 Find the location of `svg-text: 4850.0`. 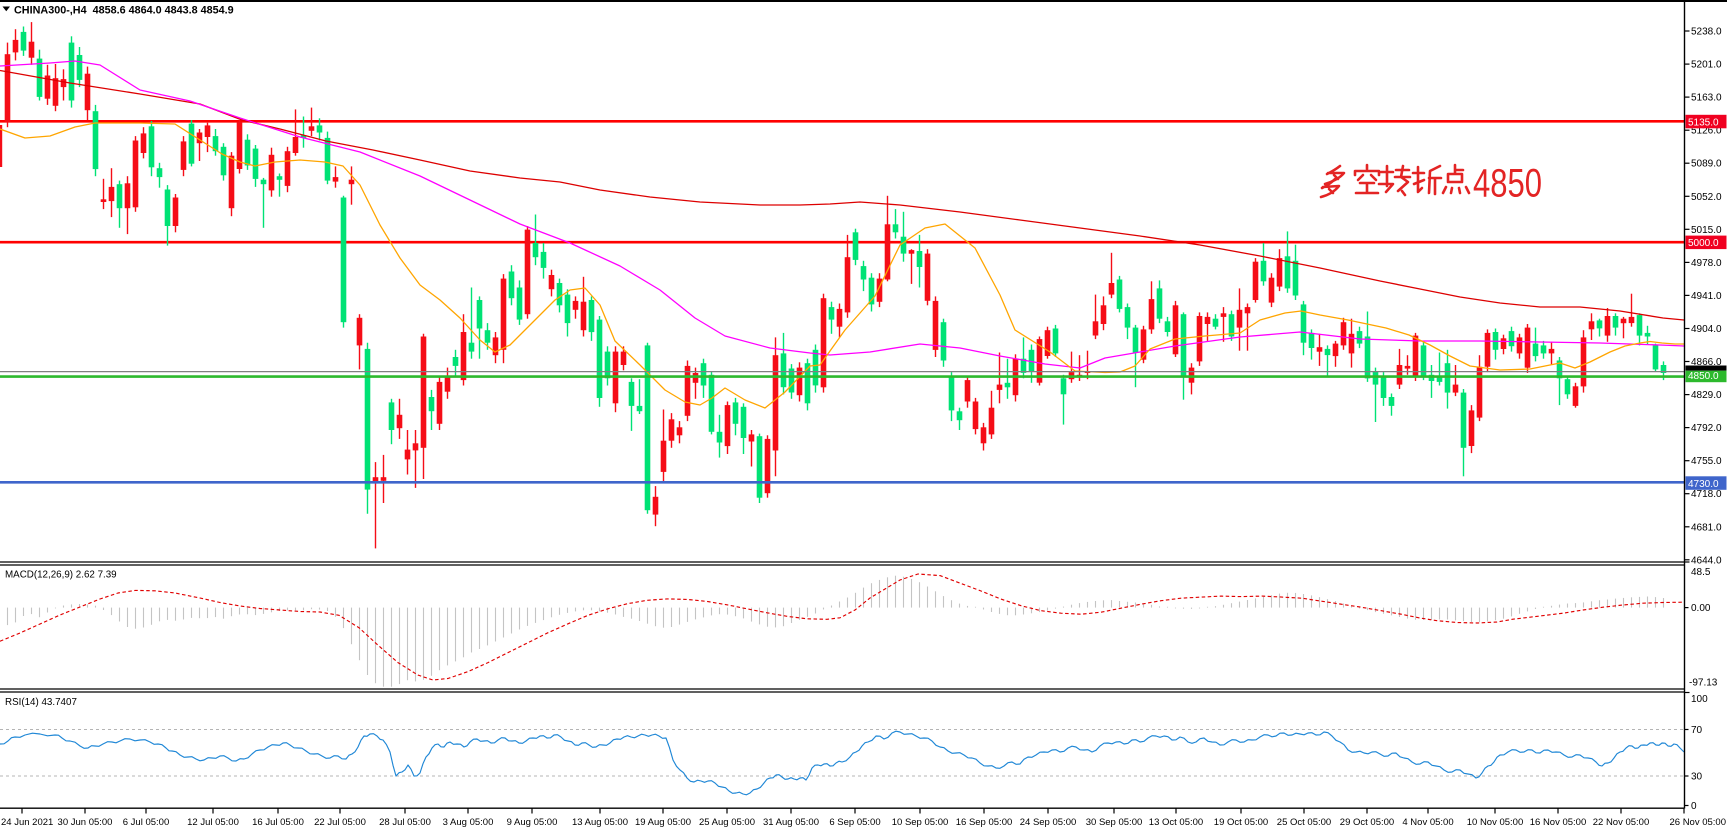

svg-text: 4850.0 is located at coordinates (1703, 376).